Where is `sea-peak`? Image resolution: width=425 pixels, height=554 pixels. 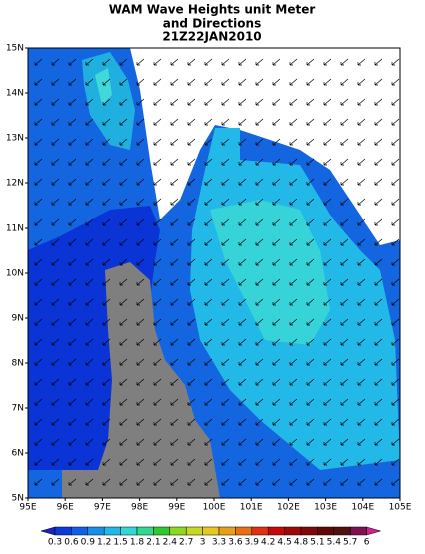 sea-peak is located at coordinates (103, 86).